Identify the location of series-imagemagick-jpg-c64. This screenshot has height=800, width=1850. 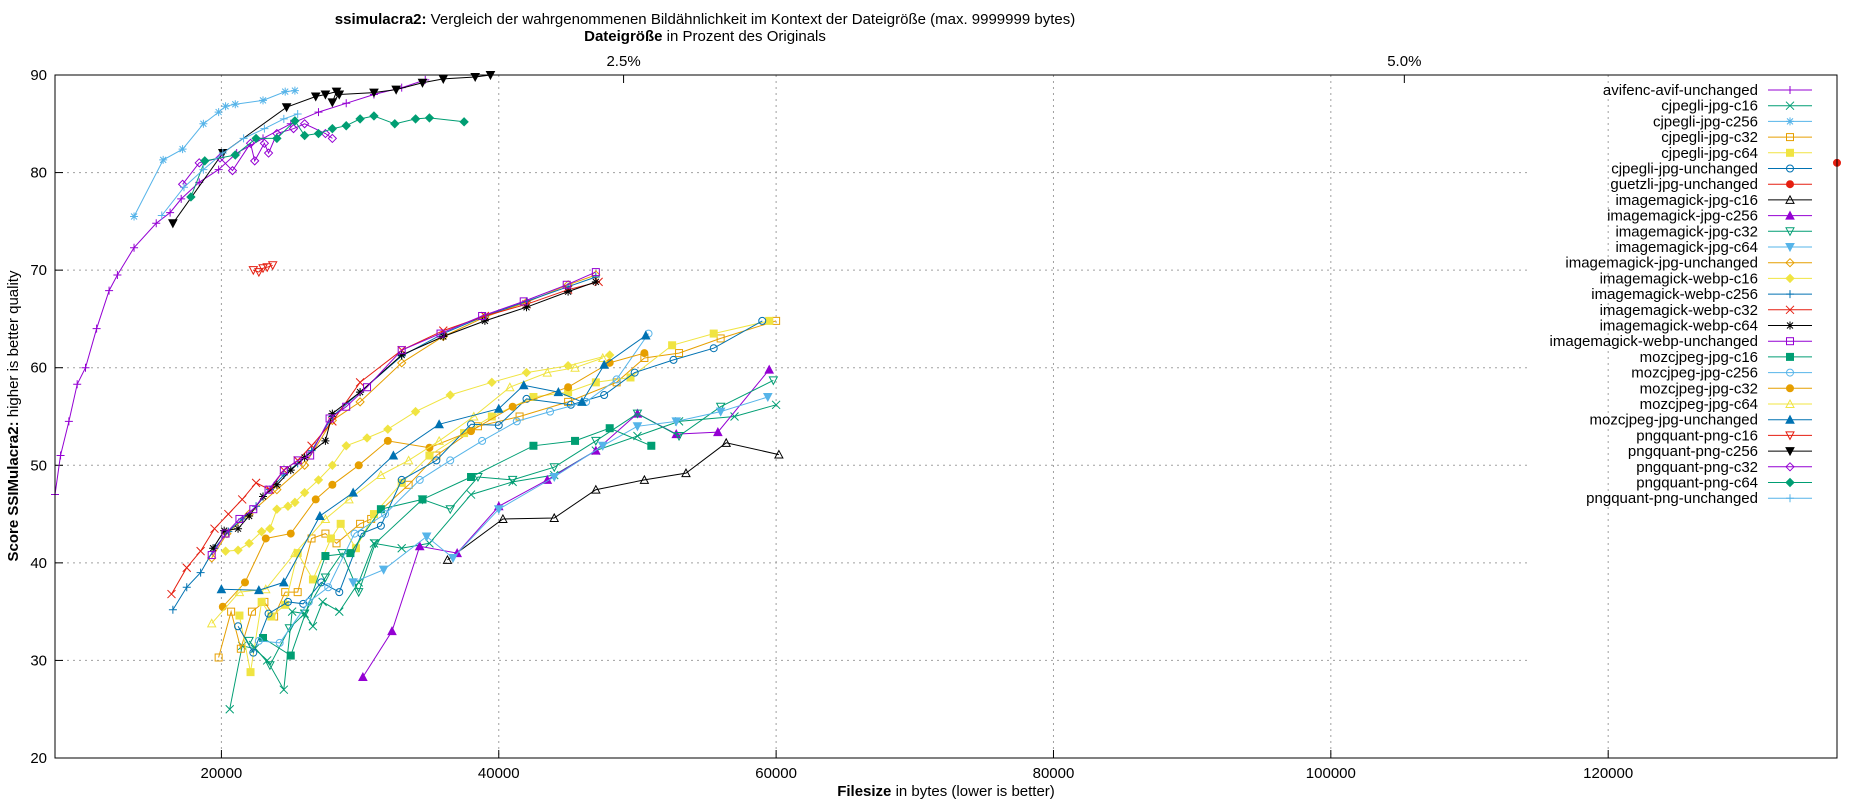
(560, 490).